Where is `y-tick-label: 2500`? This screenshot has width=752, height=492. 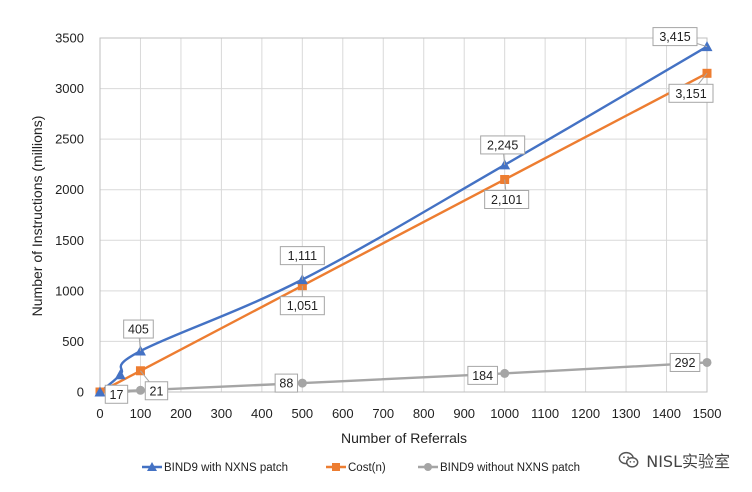 y-tick-label: 2500 is located at coordinates (69, 139).